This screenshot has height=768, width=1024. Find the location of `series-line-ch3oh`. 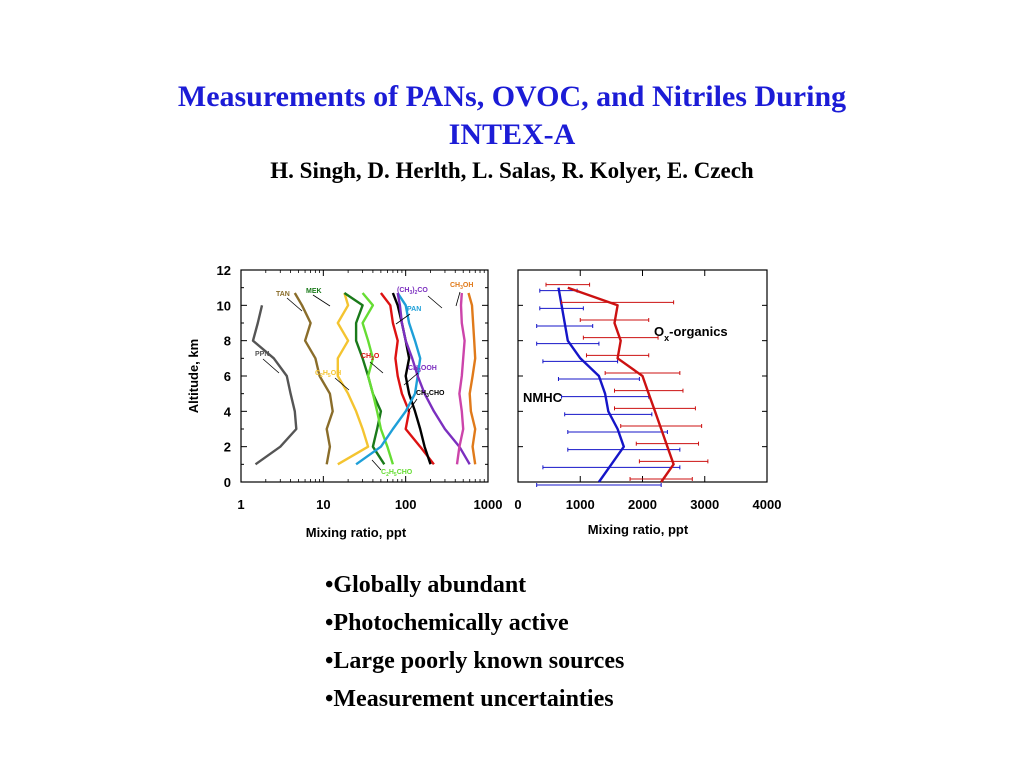

series-line-ch3oh is located at coordinates (472, 378).